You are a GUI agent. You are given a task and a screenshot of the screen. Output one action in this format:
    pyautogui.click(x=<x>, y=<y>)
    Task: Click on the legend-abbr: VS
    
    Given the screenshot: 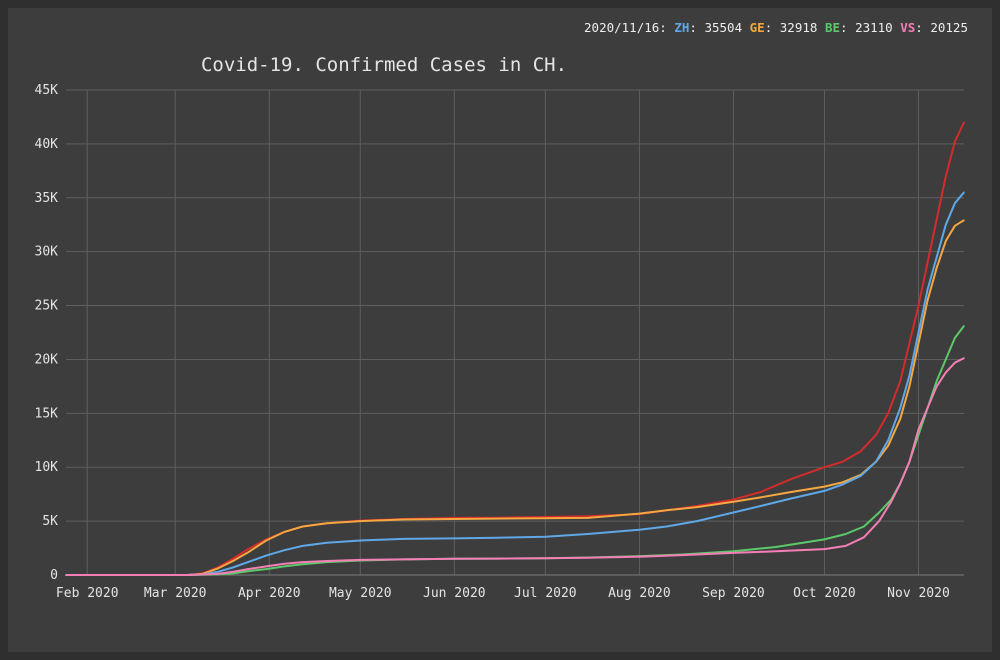 What is the action you would take?
    pyautogui.click(x=908, y=27)
    